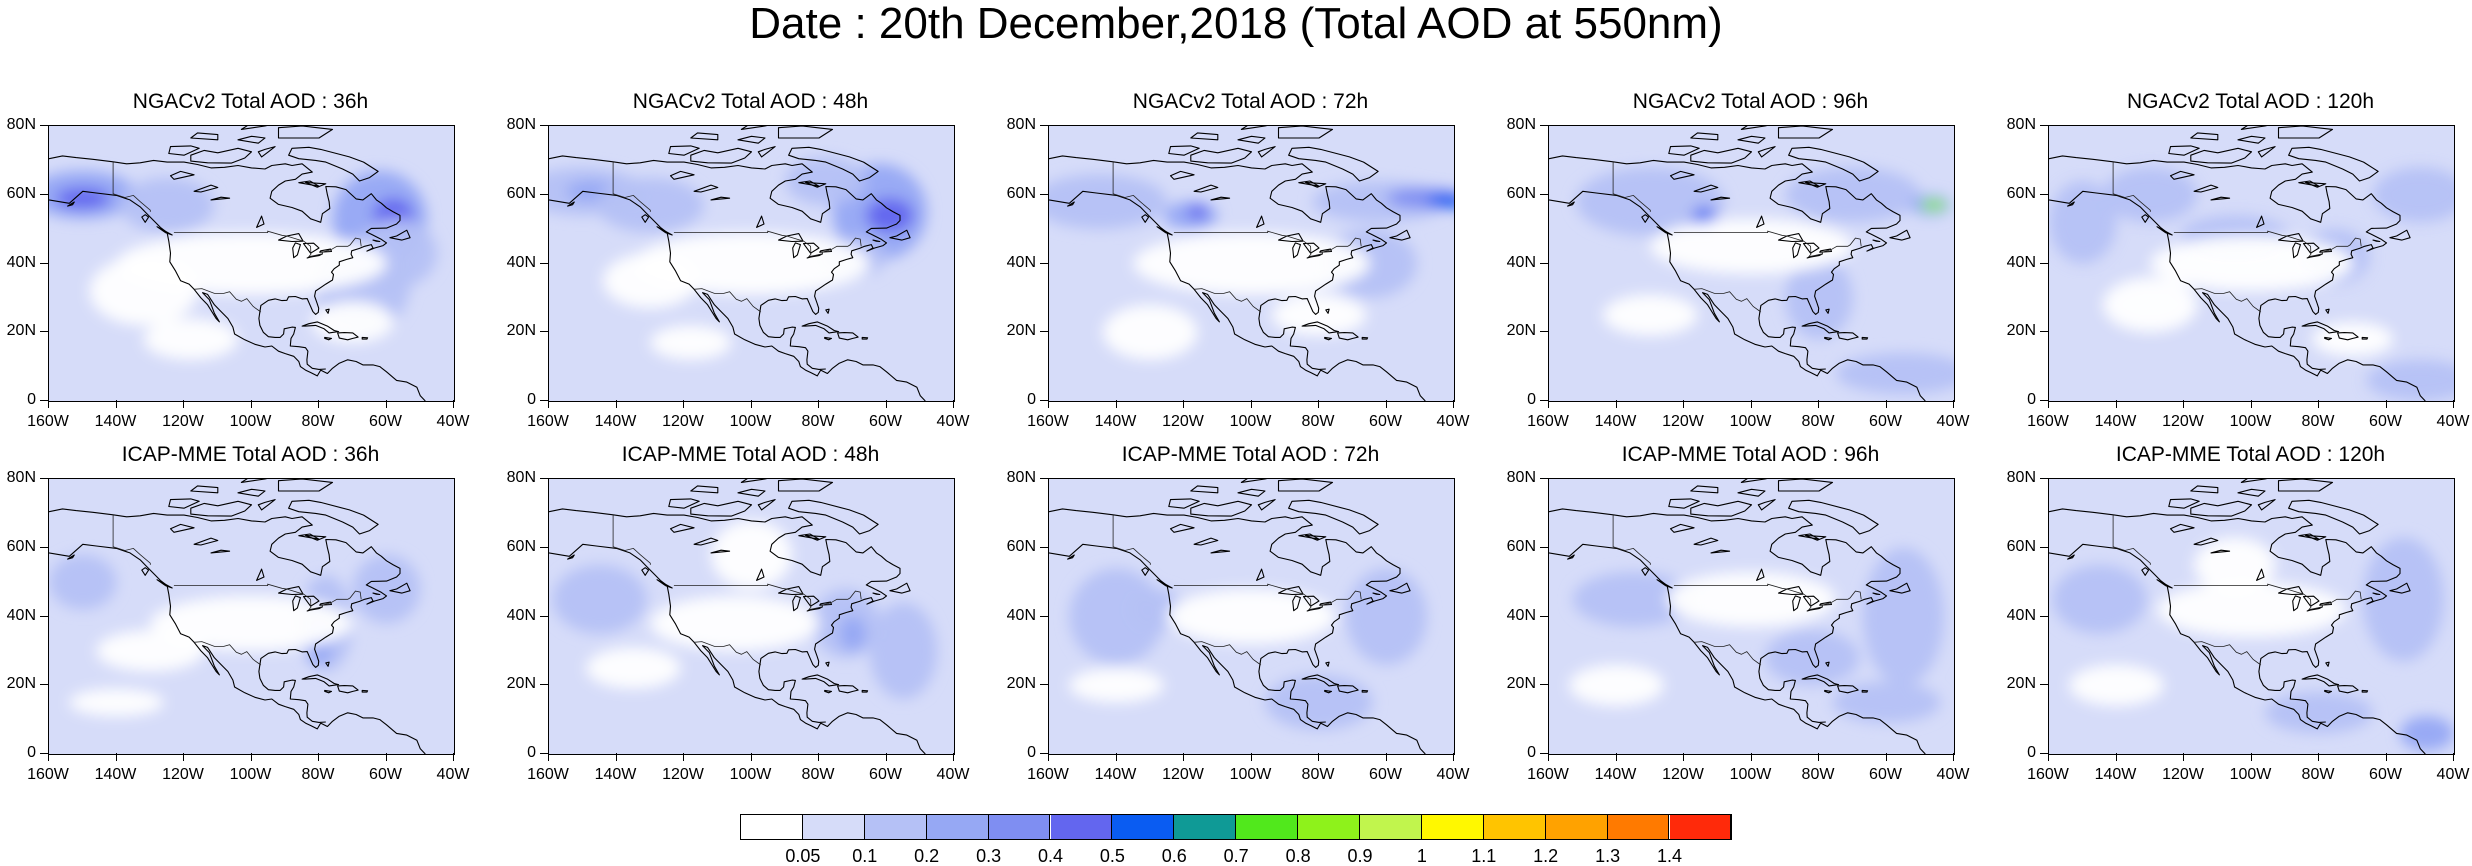 The image size is (2472, 866). I want to click on colorbar-label: 0.6, so click(1174, 856).